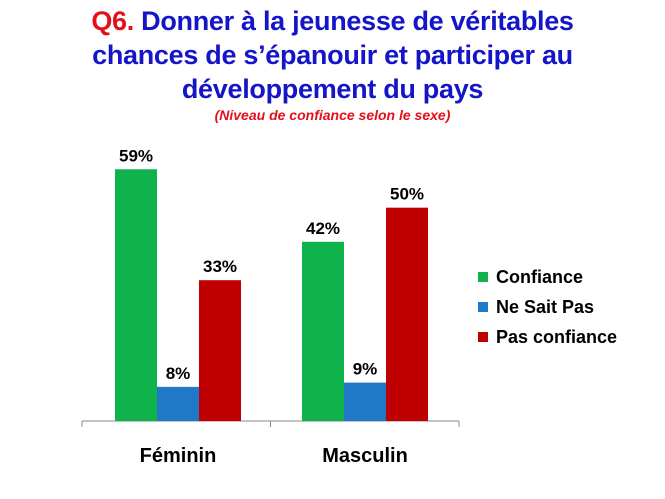  Describe the element at coordinates (178, 403) in the screenshot. I see `bar-ne-sait-pas-feminin` at that location.